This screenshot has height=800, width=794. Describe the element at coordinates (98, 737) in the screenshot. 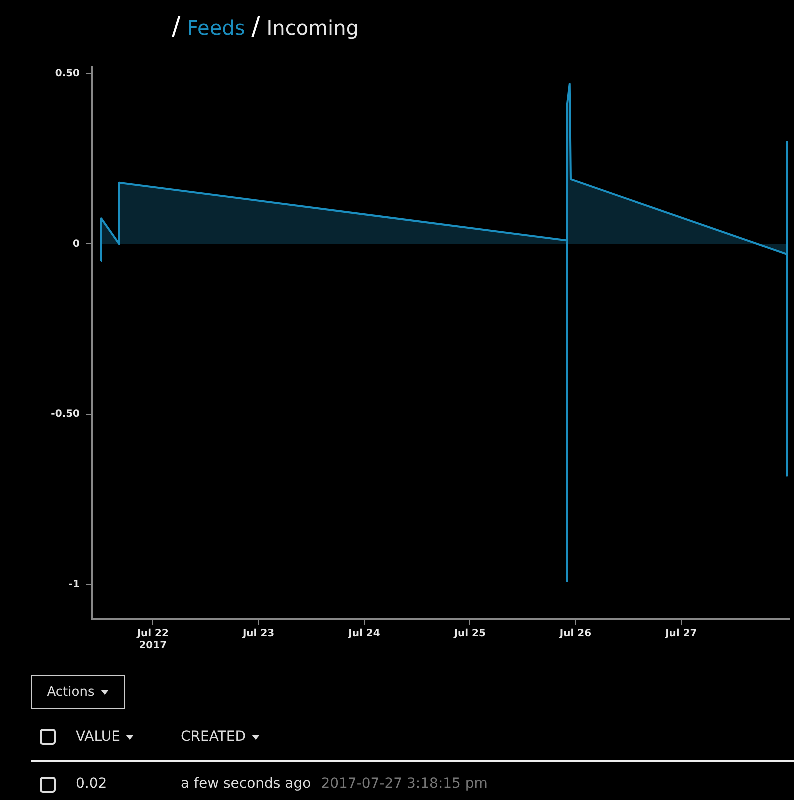

I see `text: VALUE` at that location.